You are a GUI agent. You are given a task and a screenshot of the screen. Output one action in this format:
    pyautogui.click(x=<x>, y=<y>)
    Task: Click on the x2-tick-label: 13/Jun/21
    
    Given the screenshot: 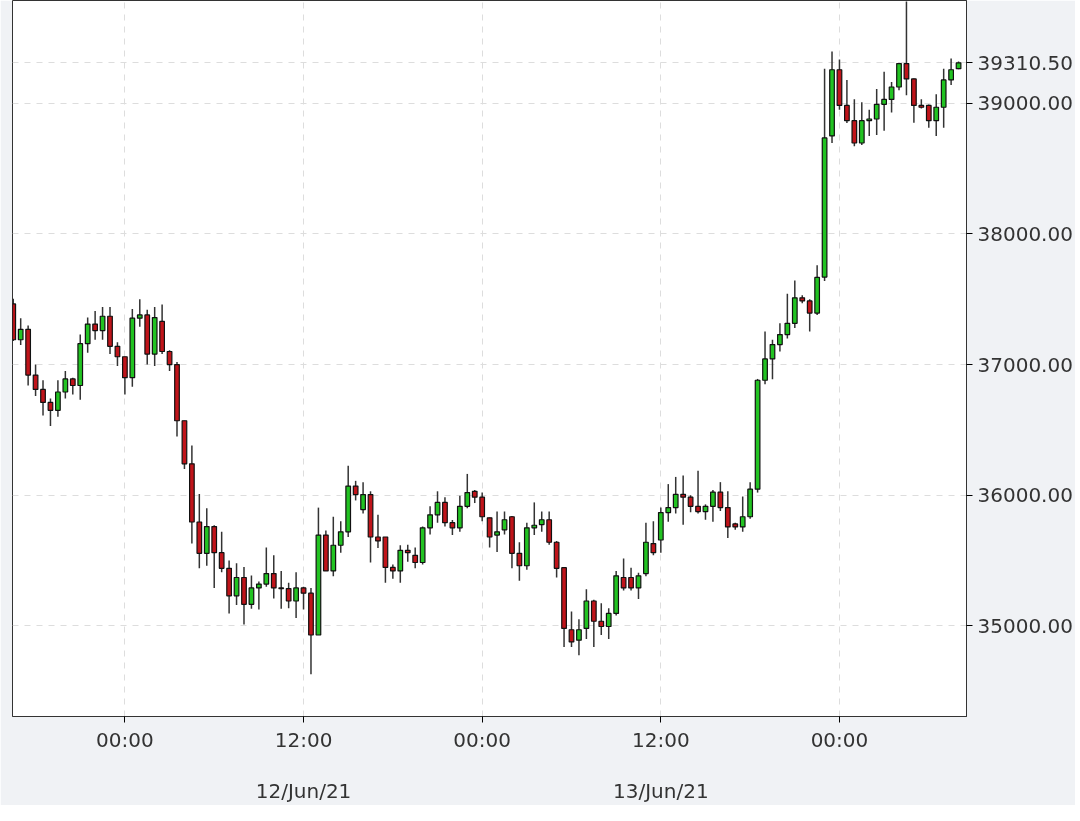 What is the action you would take?
    pyautogui.click(x=661, y=790)
    